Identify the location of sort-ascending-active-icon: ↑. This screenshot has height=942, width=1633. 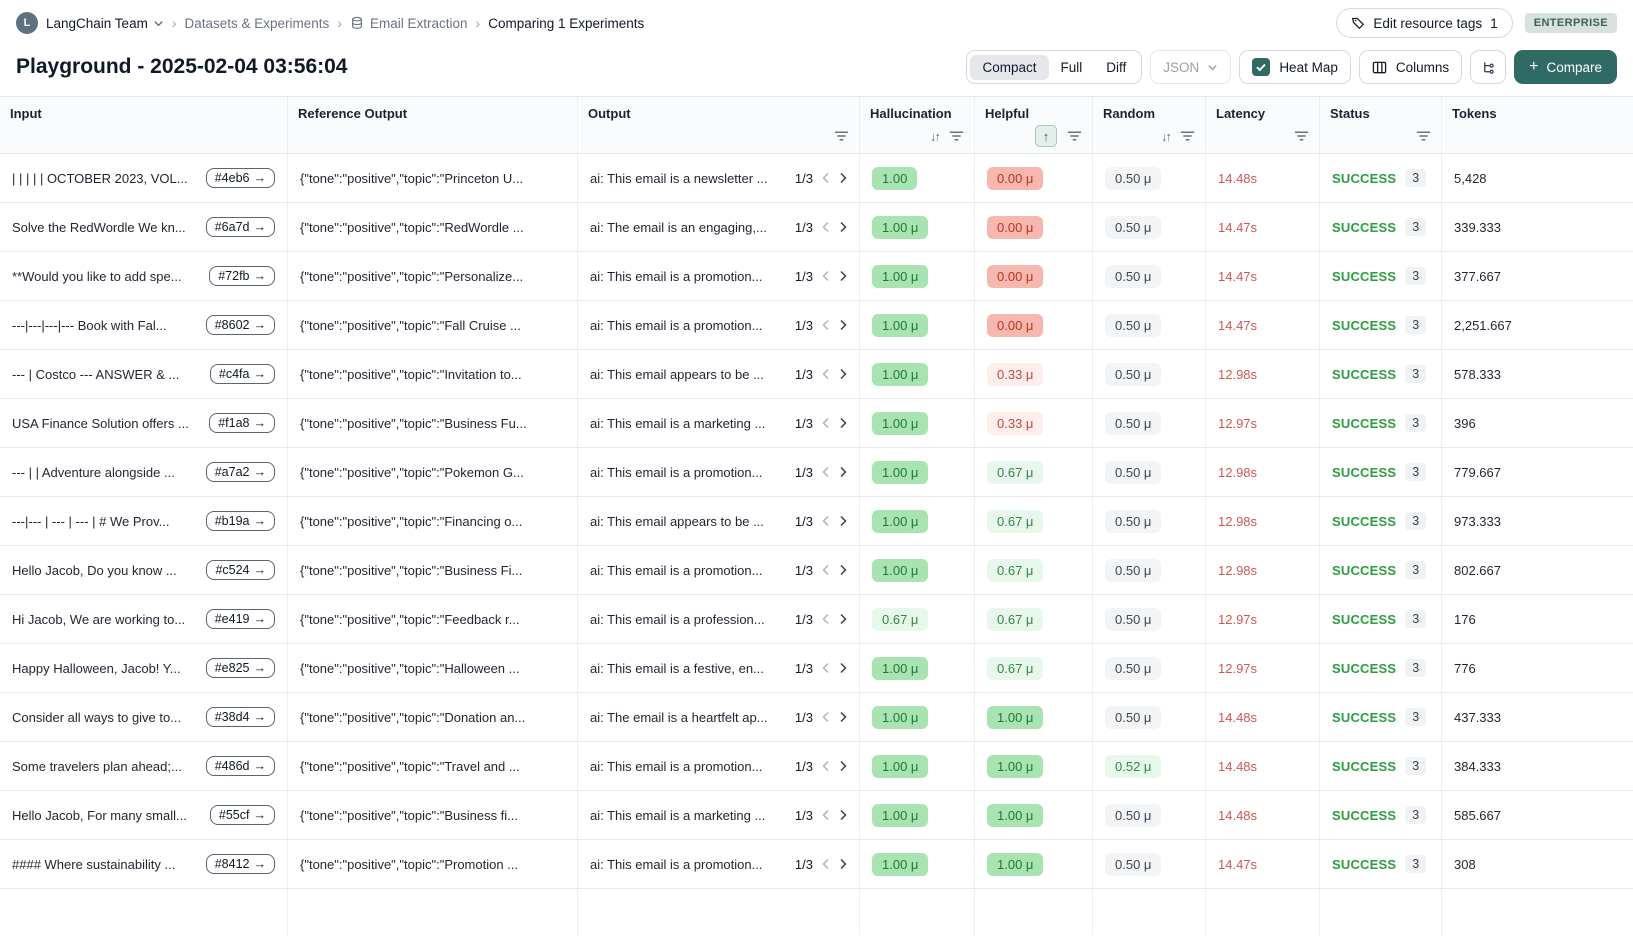
(1046, 136).